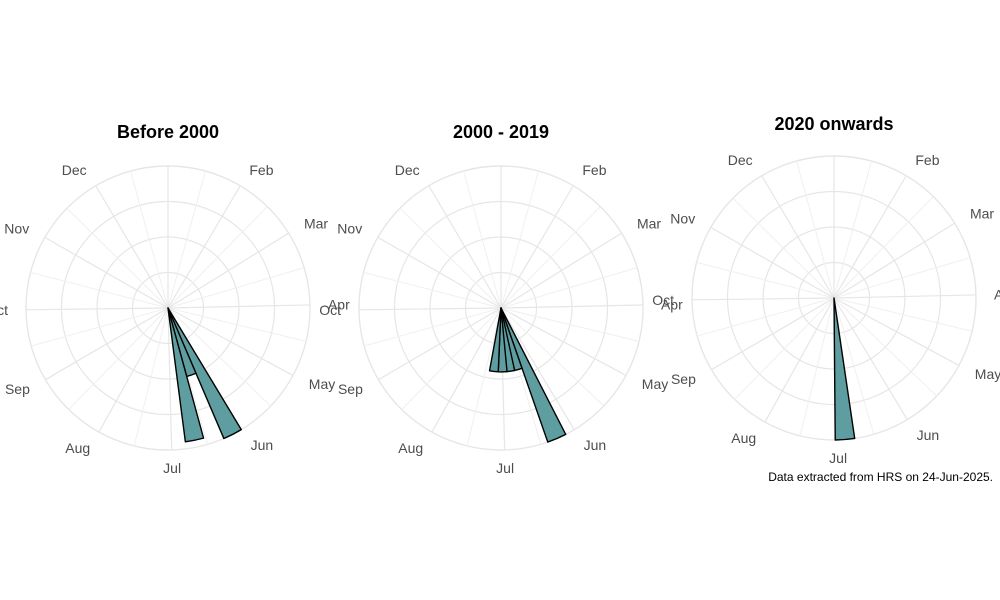  Describe the element at coordinates (880, 477) in the screenshot. I see `data-source-caption: Data extracted from HRS on 24-Jun-2025.` at that location.